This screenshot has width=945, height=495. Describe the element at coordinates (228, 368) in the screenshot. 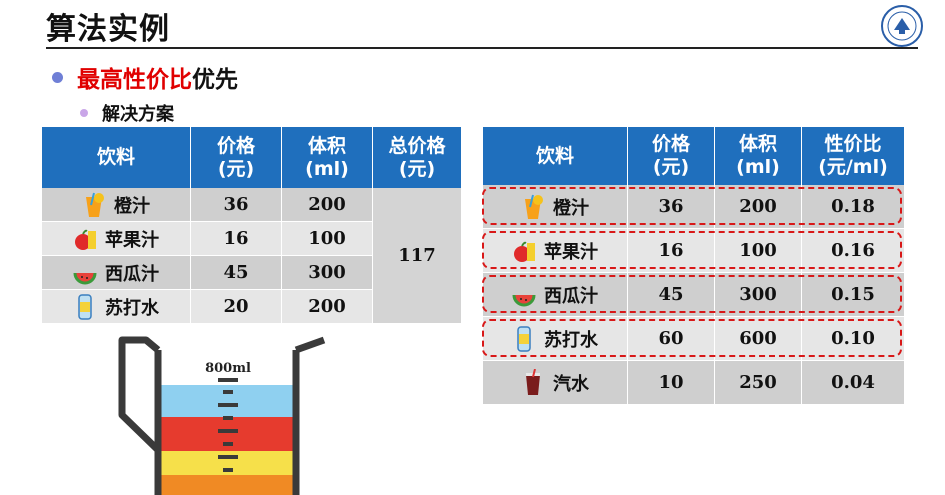

I see `jug-capacity-label: 800ml` at that location.